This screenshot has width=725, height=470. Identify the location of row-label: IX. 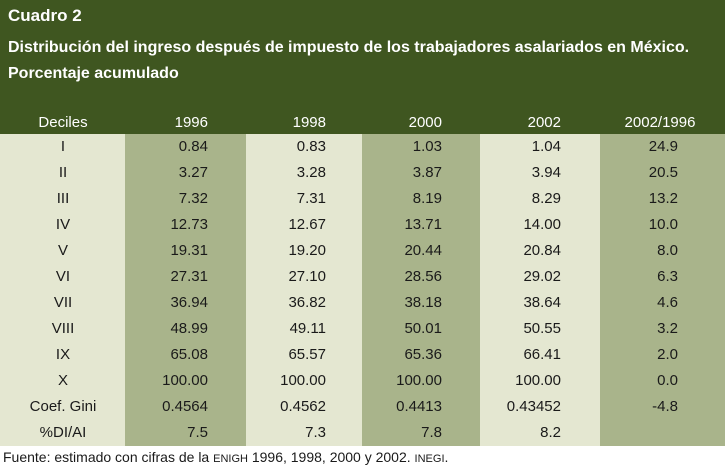
(63, 354).